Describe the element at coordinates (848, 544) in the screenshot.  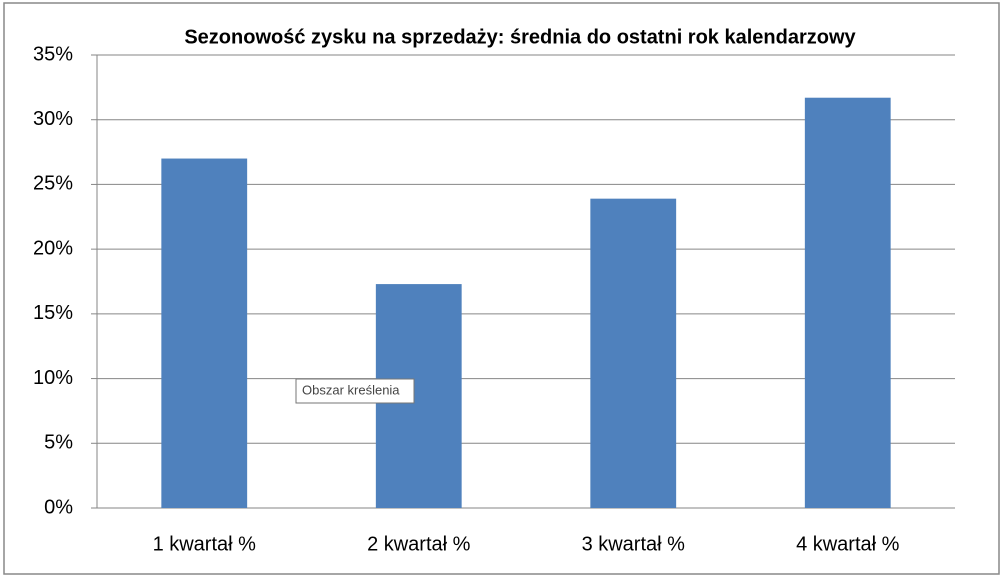
I see `x-tick-label: 4 kwartał %` at that location.